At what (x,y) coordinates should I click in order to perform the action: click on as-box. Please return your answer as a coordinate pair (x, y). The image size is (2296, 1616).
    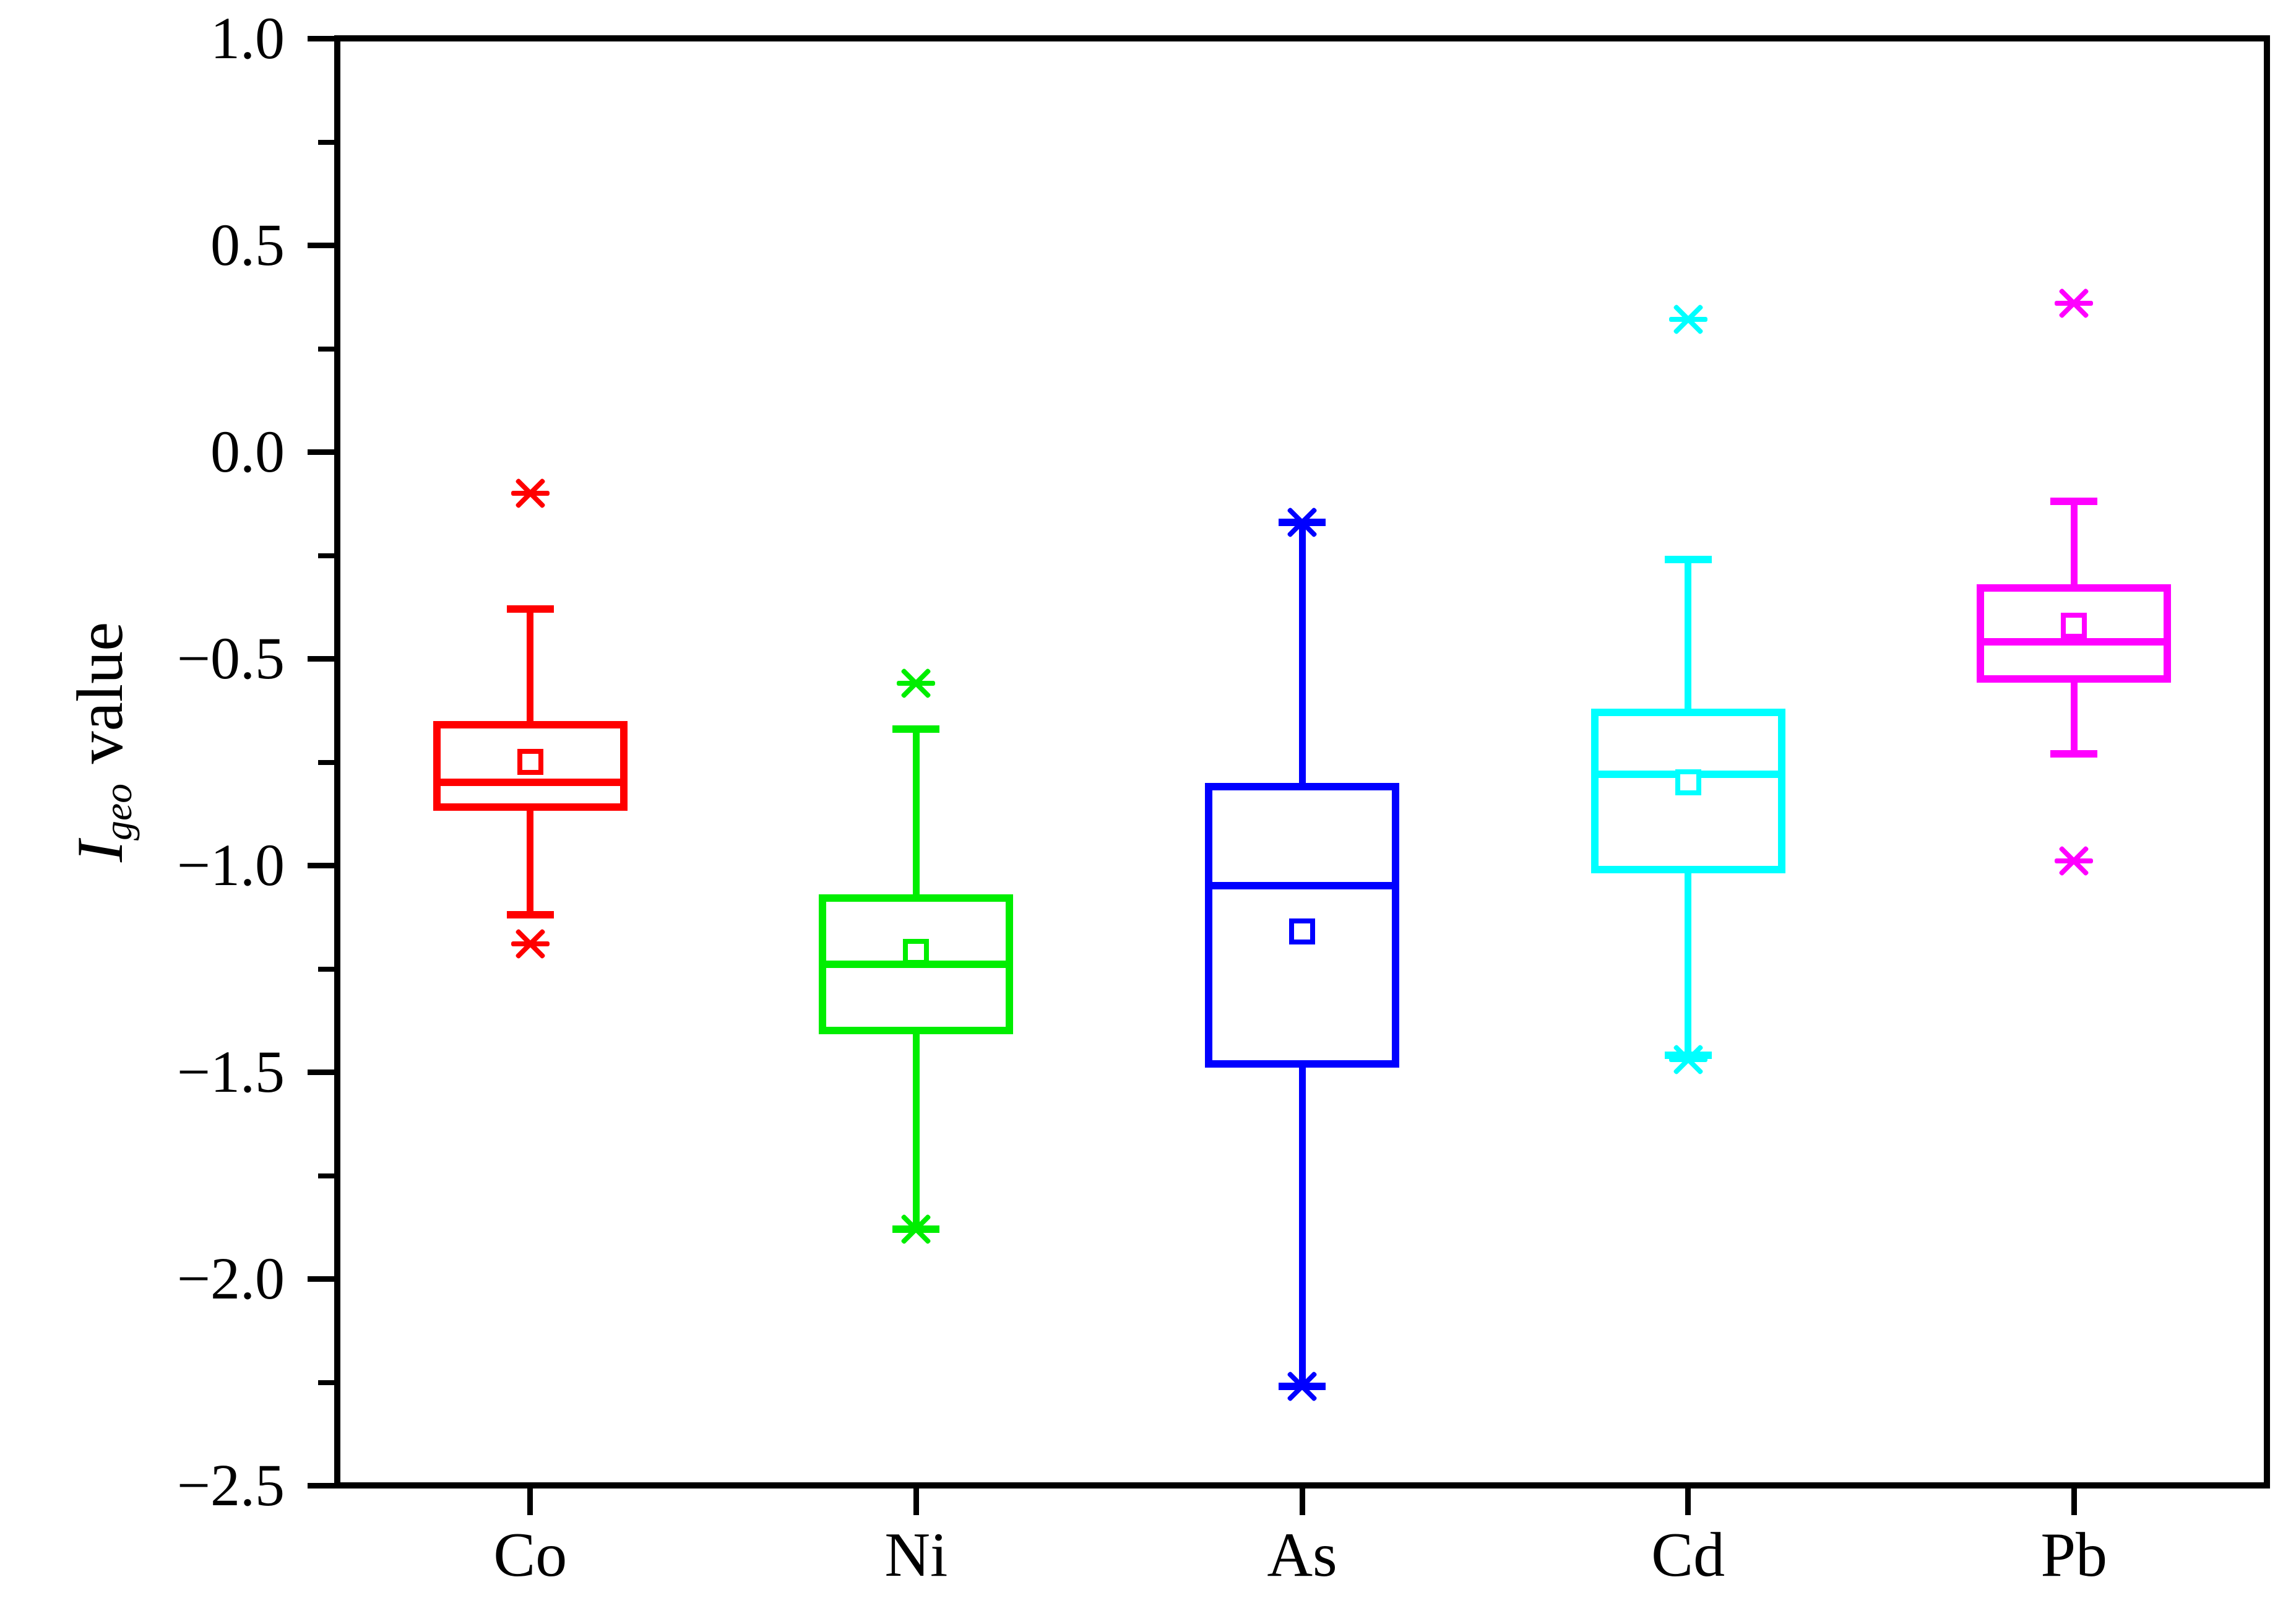
    Looking at the image, I should click on (1302, 925).